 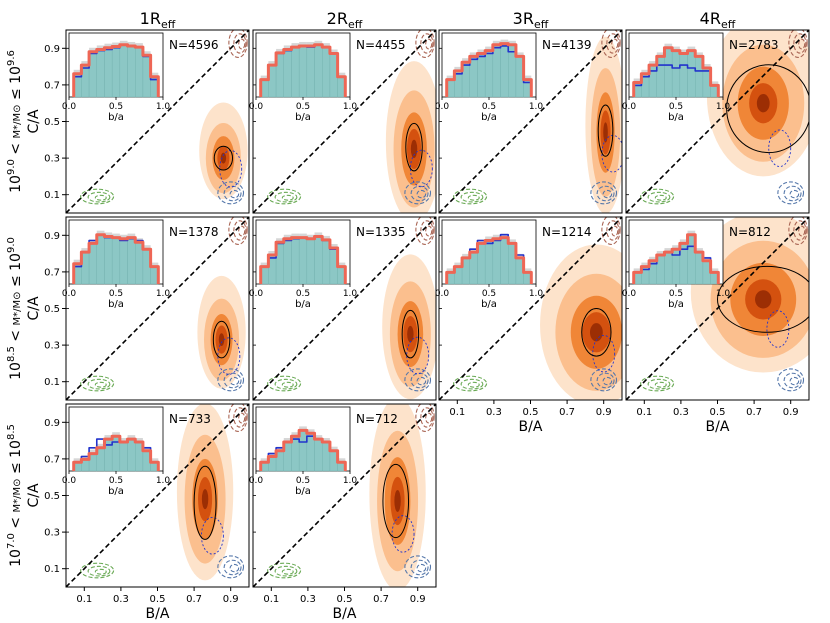 I want to click on row-label-hi: 8.5, so click(x=11, y=432).